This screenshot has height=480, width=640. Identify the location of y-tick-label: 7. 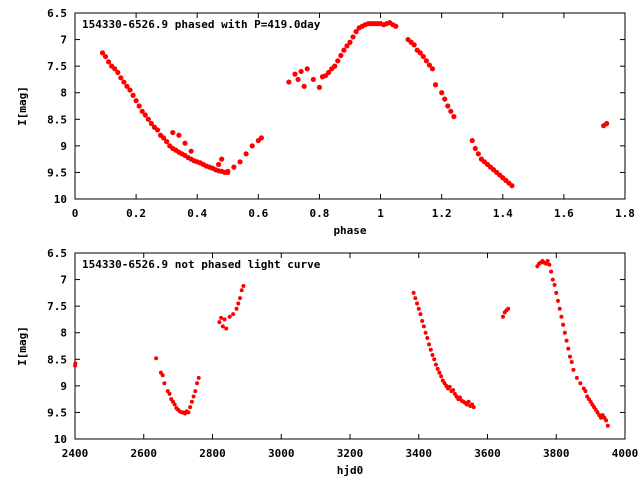
(63, 280).